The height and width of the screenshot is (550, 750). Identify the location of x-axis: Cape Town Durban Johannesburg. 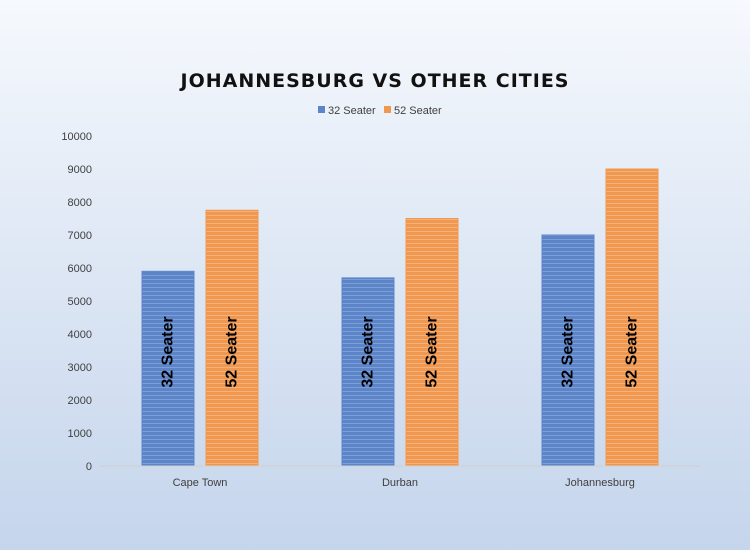
(400, 477).